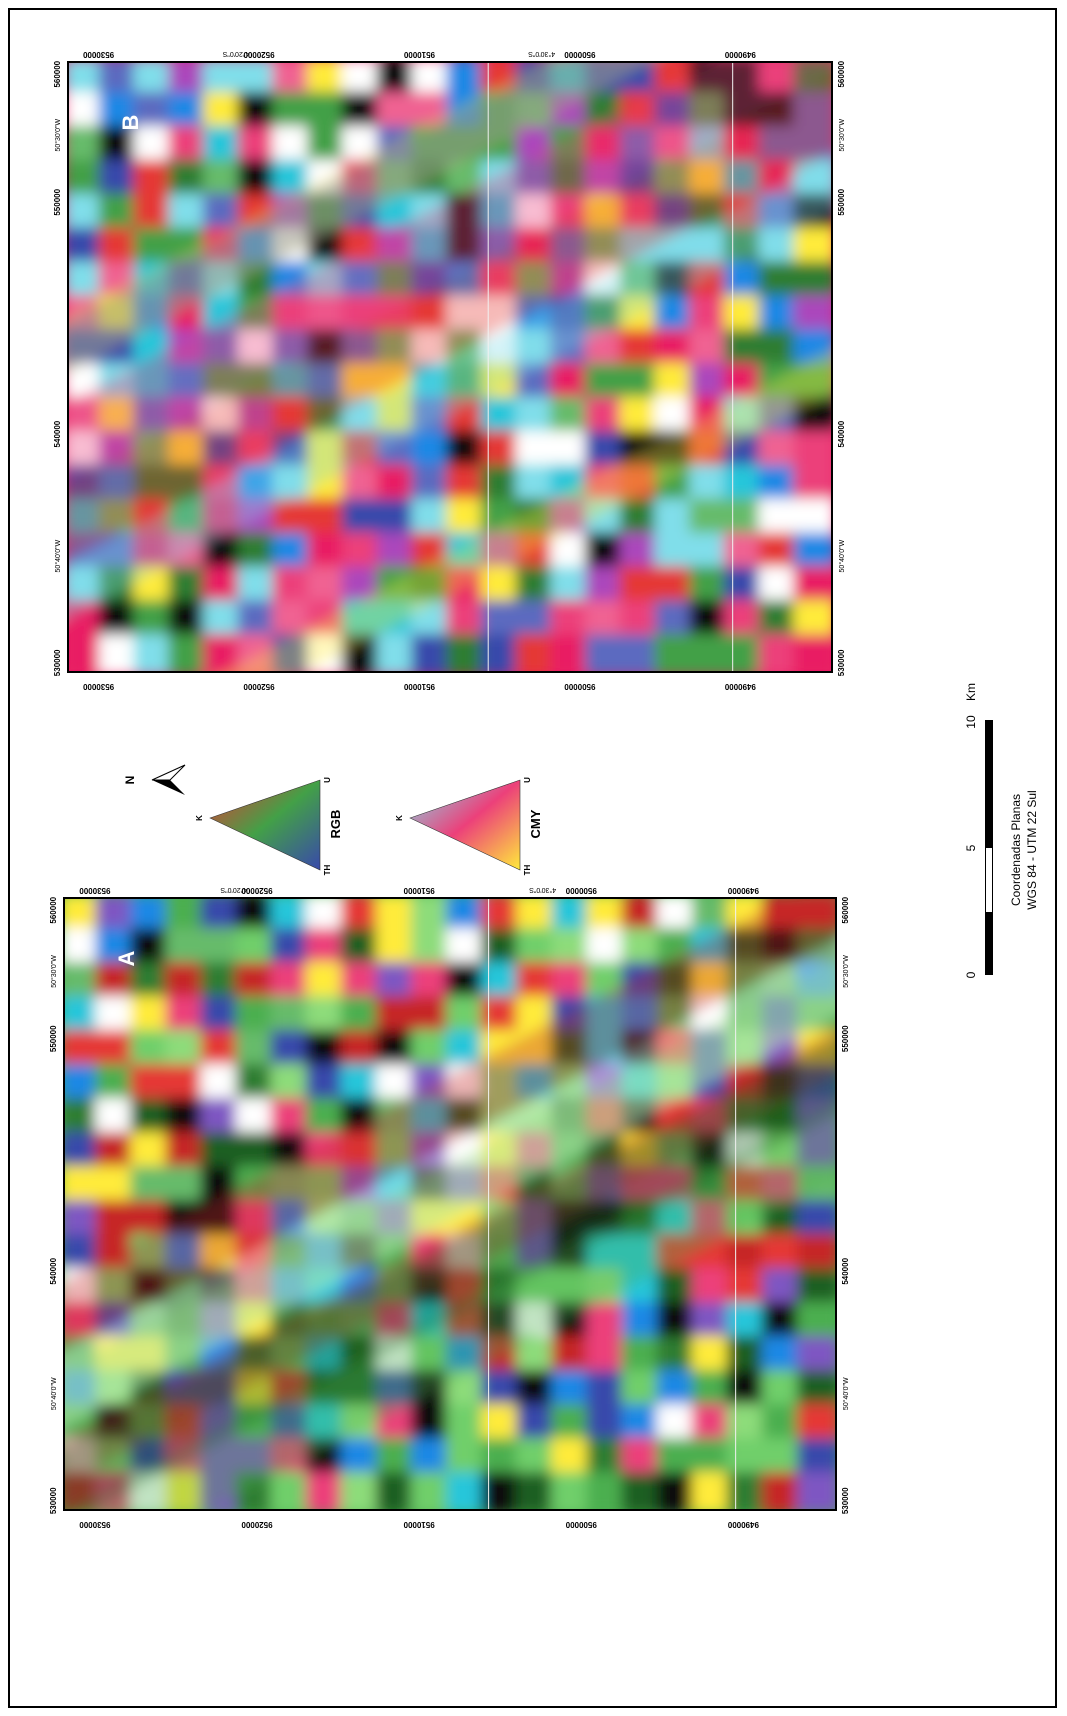  What do you see at coordinates (971, 722) in the screenshot?
I see `scale-tick: 10` at bounding box center [971, 722].